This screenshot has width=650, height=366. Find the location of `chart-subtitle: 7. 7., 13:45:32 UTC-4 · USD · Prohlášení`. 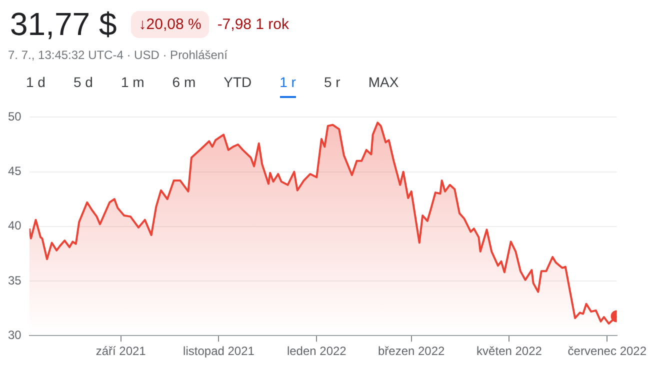

chart-subtitle: 7. 7., 13:45:32 UTC-4 · USD · Prohlášení is located at coordinates (117, 54).